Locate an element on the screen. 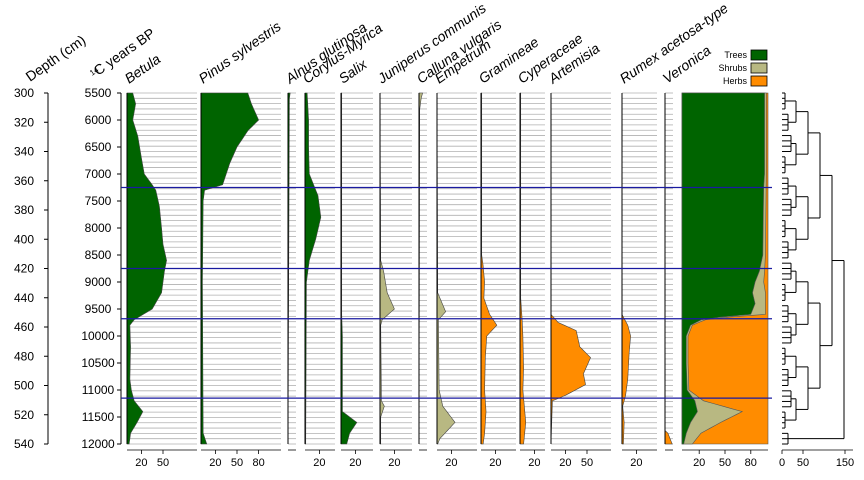 This screenshot has width=864, height=480. summary-tick-label: 20 is located at coordinates (699, 463).